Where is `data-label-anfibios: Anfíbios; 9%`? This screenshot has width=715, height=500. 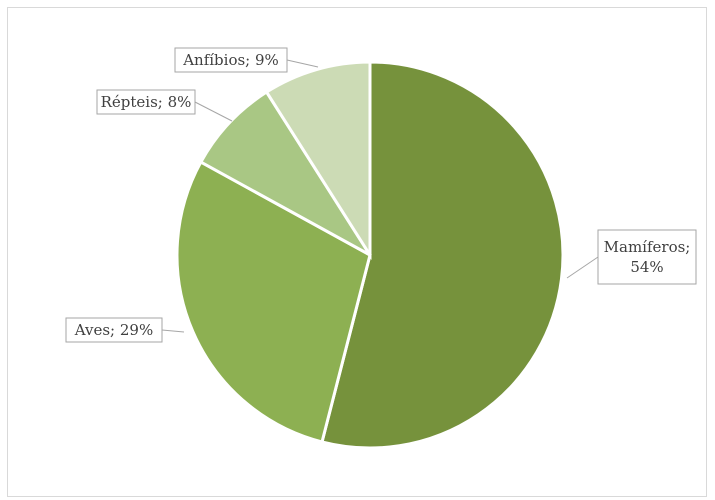 data-label-anfibios: Anfíbios; 9% is located at coordinates (246, 60).